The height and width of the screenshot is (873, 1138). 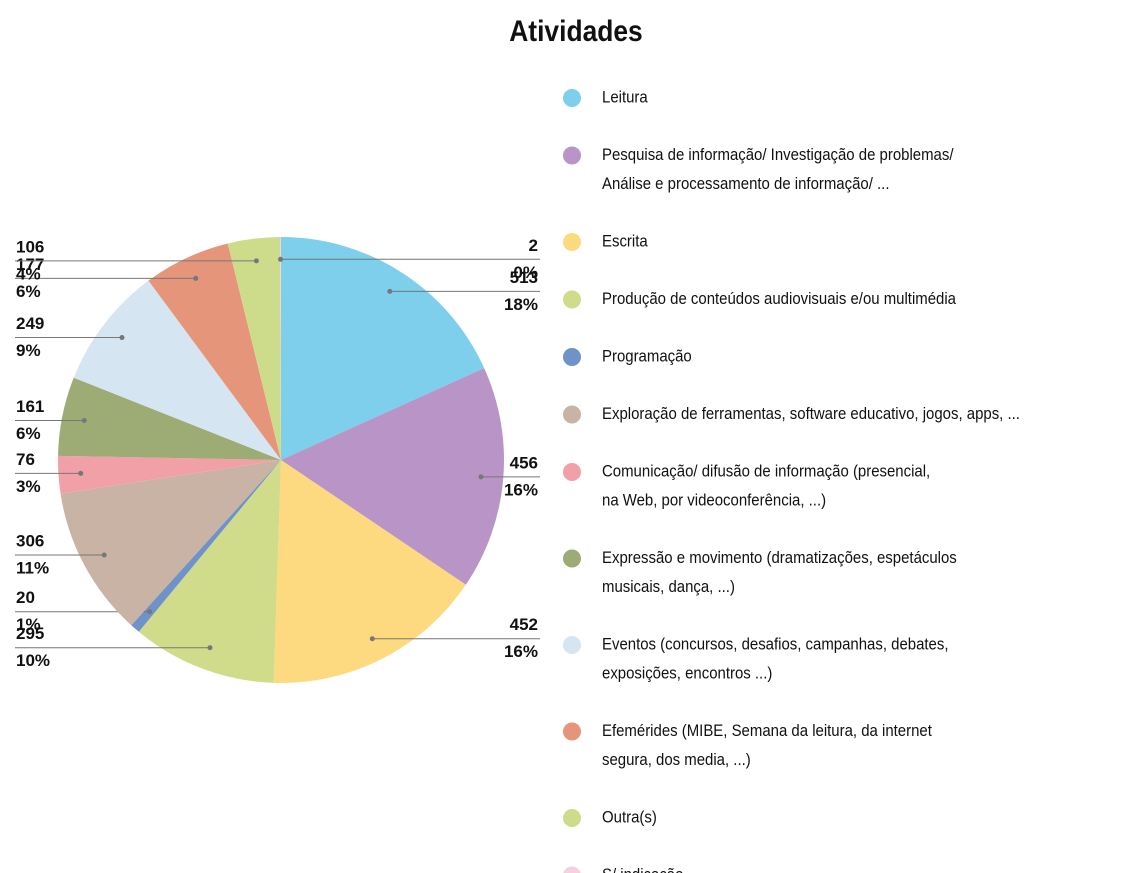 What do you see at coordinates (28, 486) in the screenshot?
I see `percent-label: 3%` at bounding box center [28, 486].